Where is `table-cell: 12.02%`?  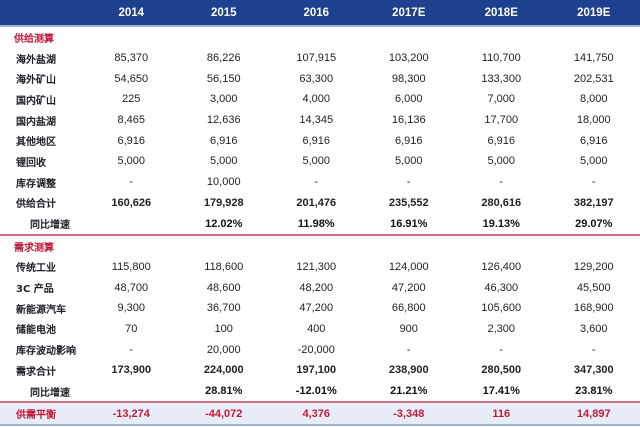
table-cell: 12.02% is located at coordinates (224, 223).